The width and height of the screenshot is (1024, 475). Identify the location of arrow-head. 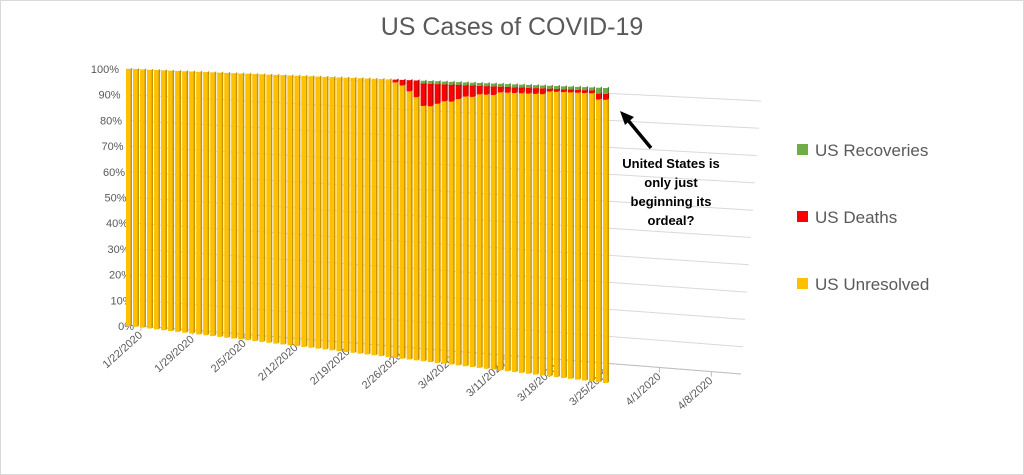
(627, 118).